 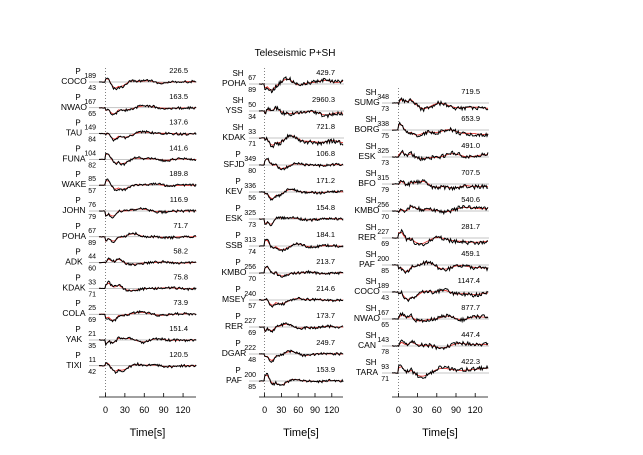 I want to click on time-tick-label: 60, so click(x=144, y=410).